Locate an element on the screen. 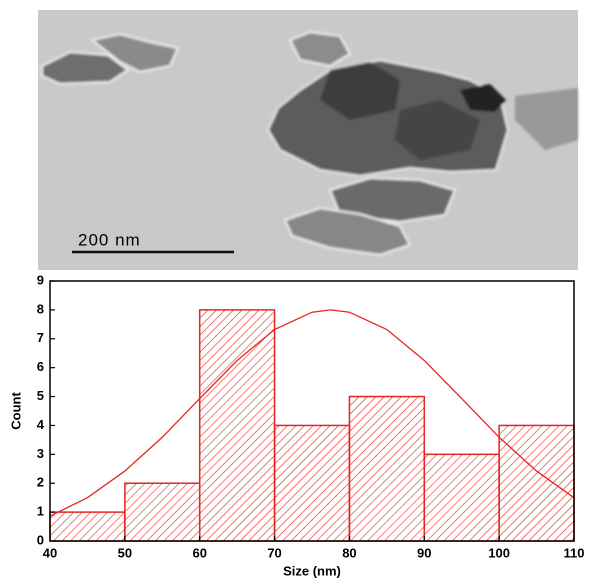  y-tick-label: 8 is located at coordinates (40, 308).